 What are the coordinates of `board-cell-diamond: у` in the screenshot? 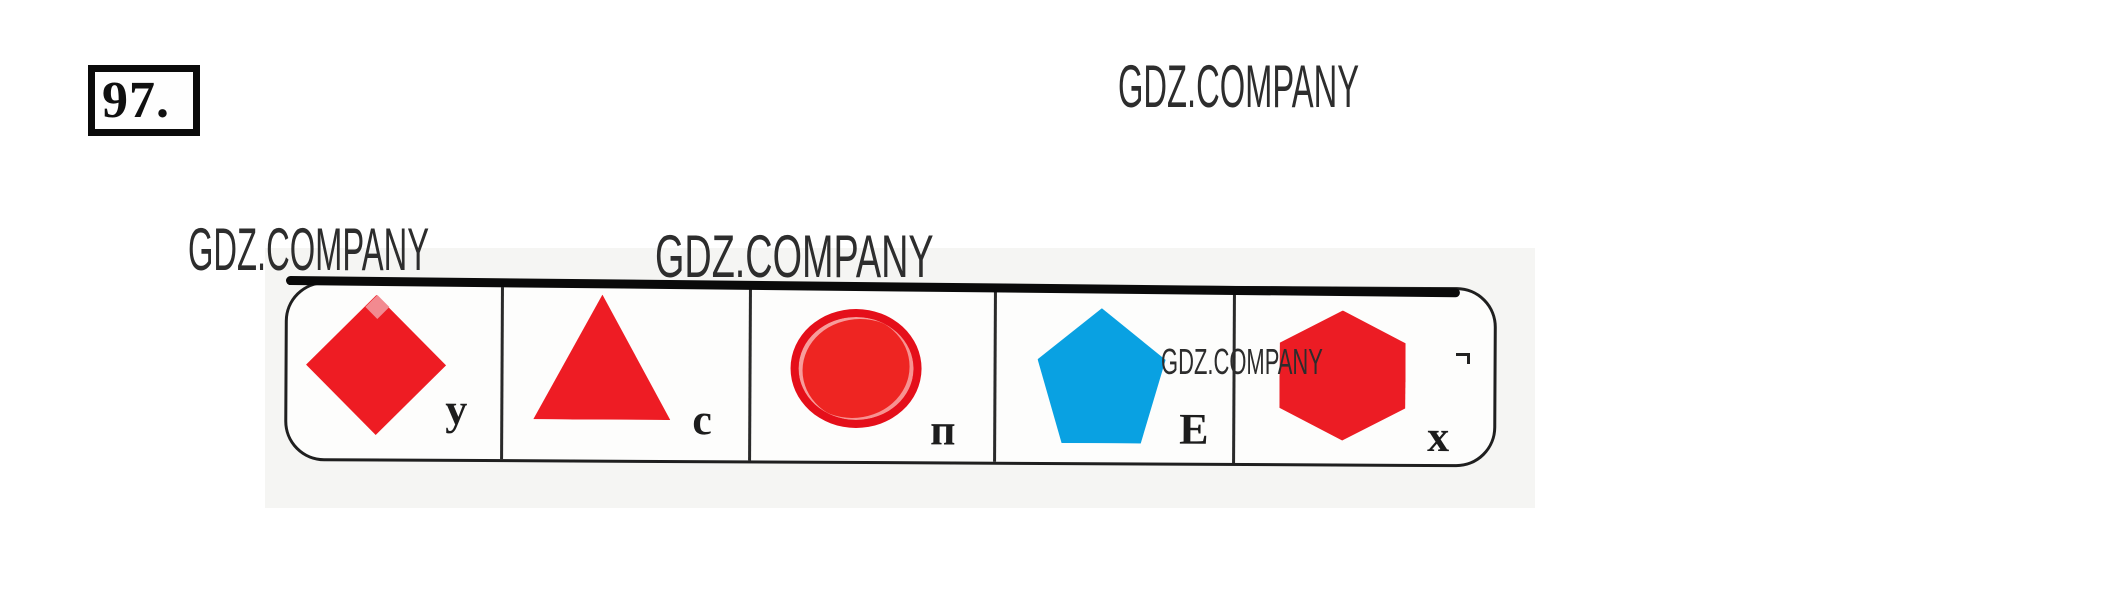 It's located at (394, 371).